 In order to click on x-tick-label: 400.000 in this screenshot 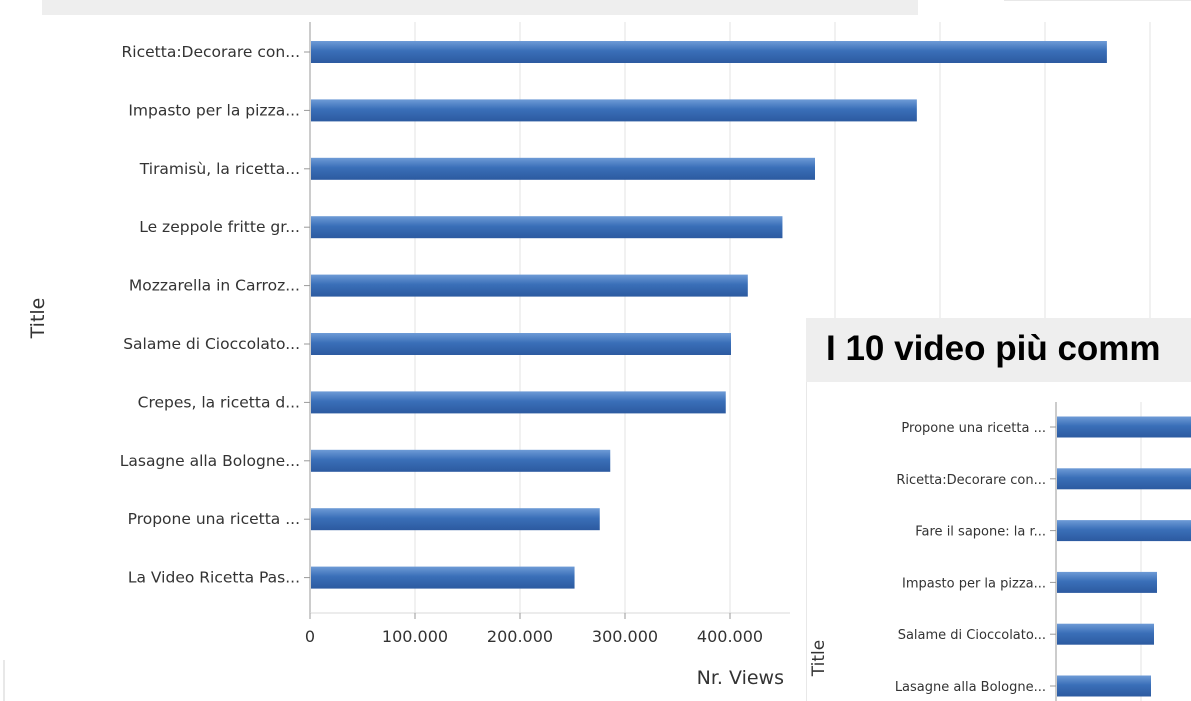, I will do `click(730, 636)`.